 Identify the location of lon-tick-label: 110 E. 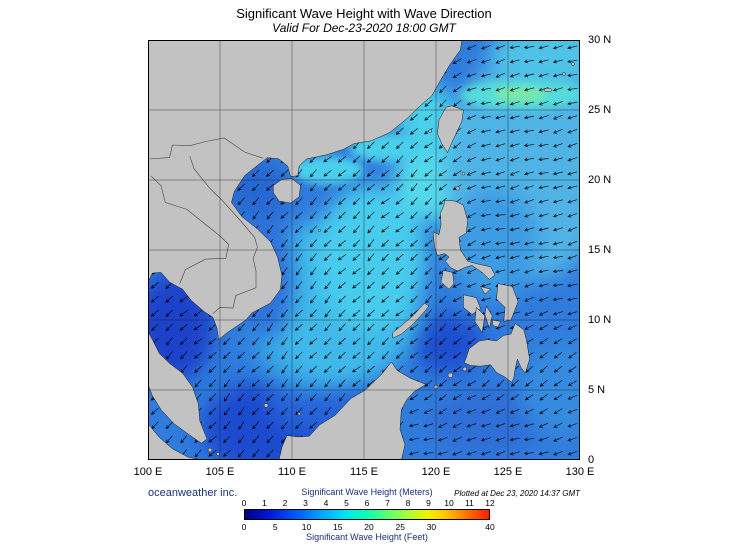
(292, 472).